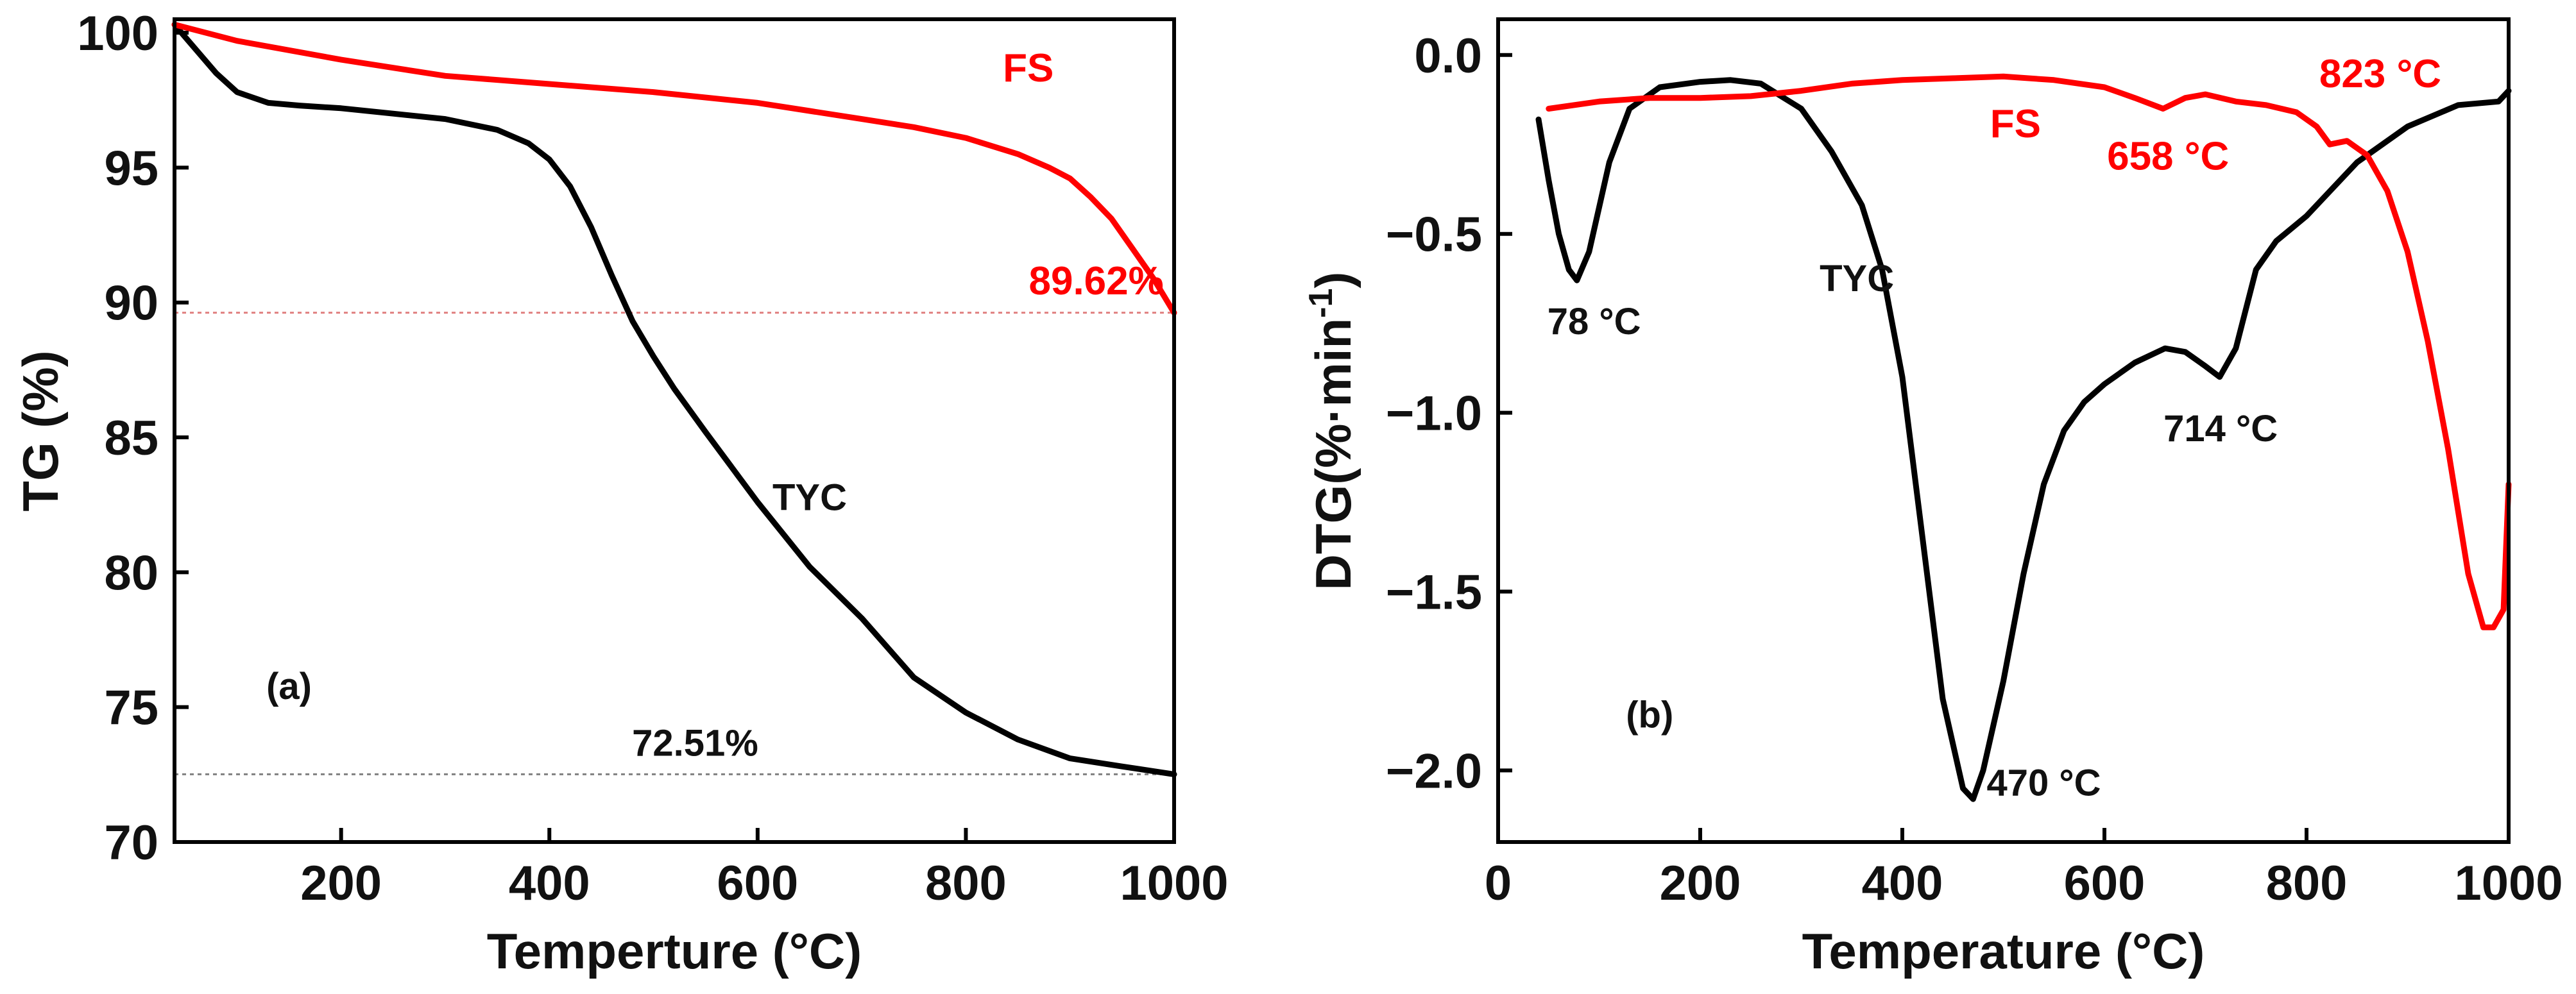  Describe the element at coordinates (131, 438) in the screenshot. I see `y-tick-label: 85` at that location.